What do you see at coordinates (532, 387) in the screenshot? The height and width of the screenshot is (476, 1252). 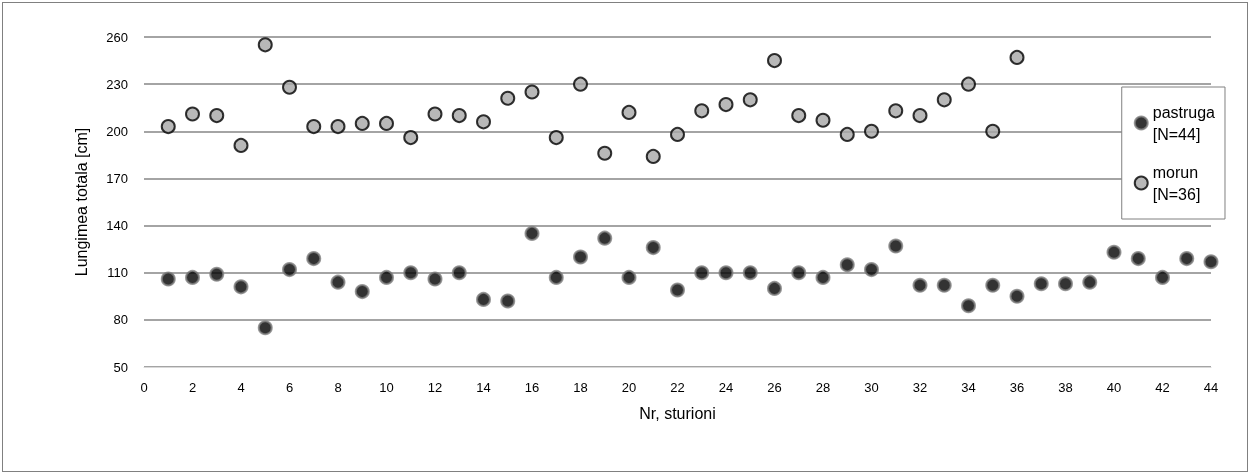 I see `x-tick-label: 16` at bounding box center [532, 387].